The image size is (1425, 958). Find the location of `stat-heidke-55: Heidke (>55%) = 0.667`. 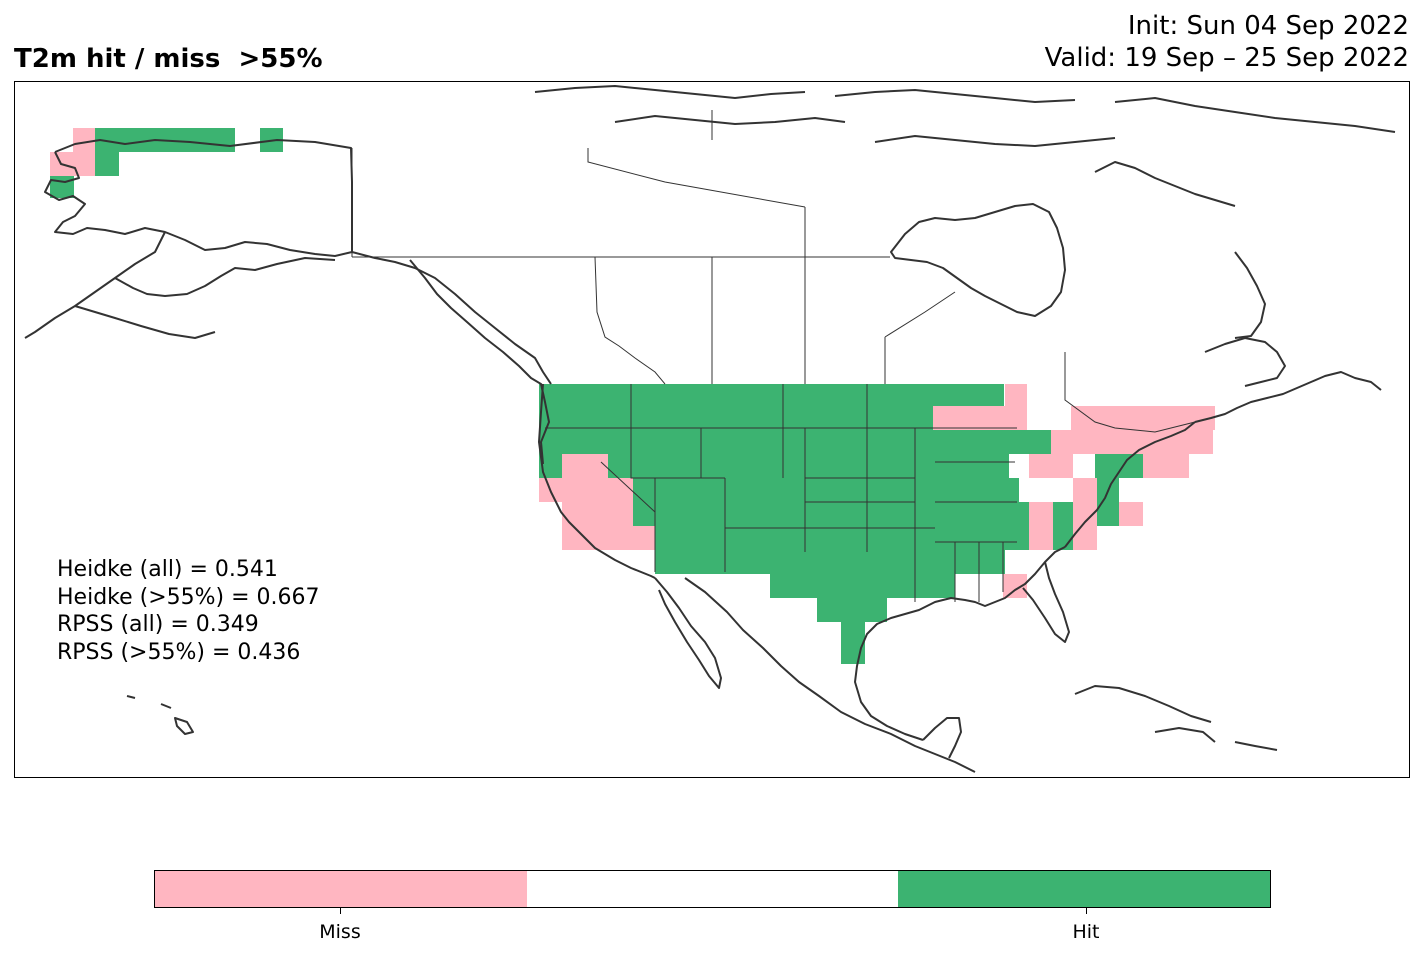

stat-heidke-55: Heidke (>55%) = 0.667 is located at coordinates (188, 597).